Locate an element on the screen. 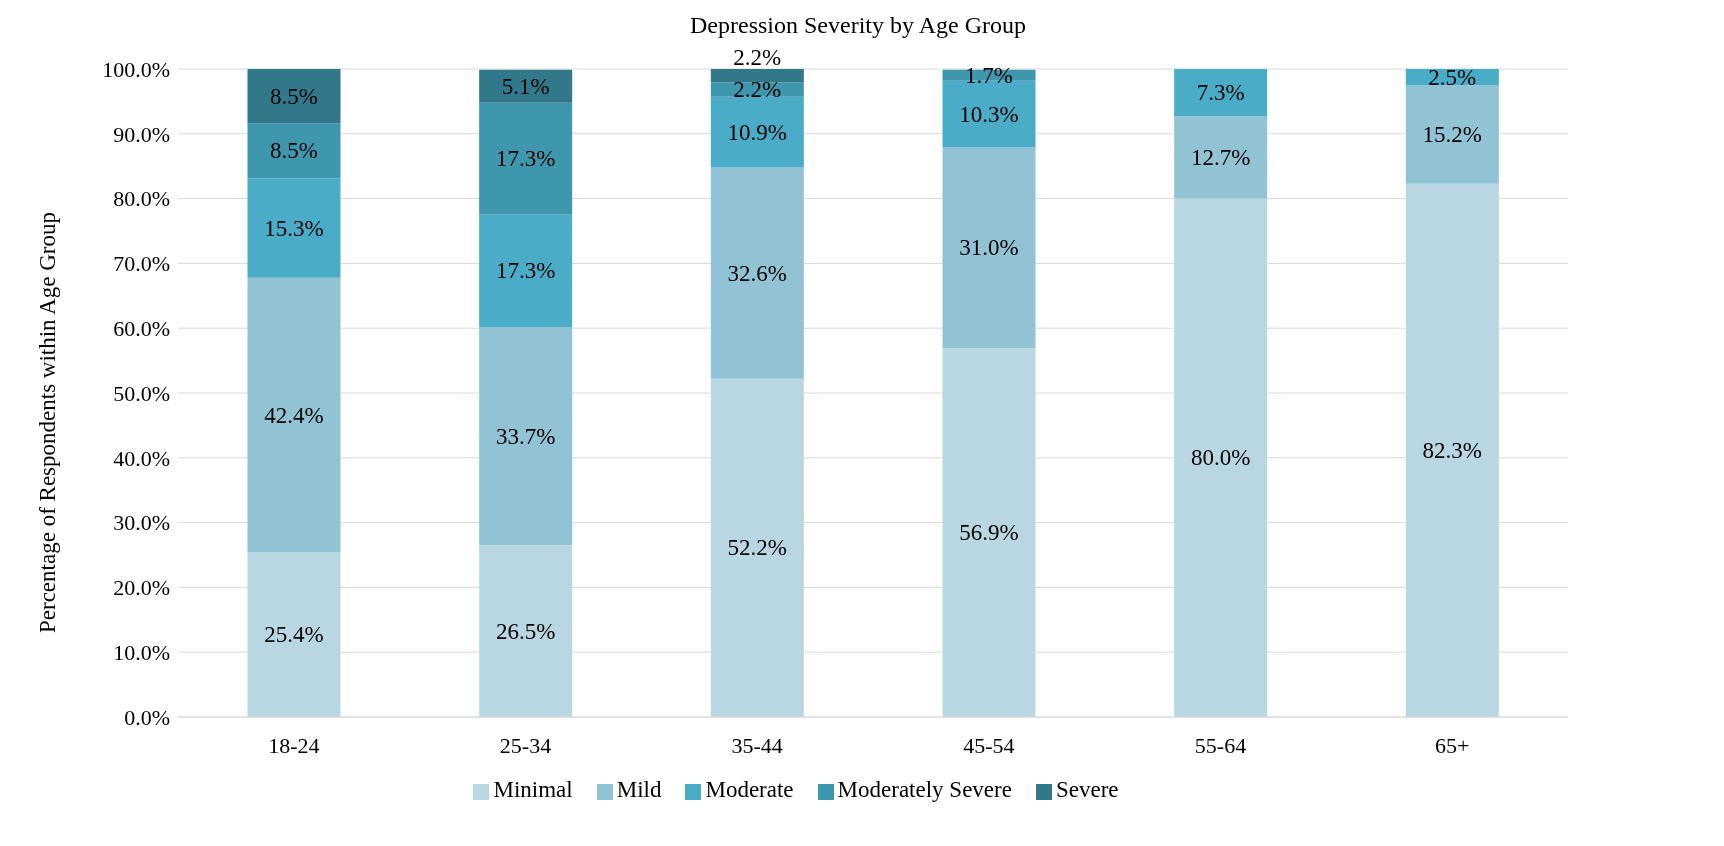  legend-label: Severe is located at coordinates (1087, 789).